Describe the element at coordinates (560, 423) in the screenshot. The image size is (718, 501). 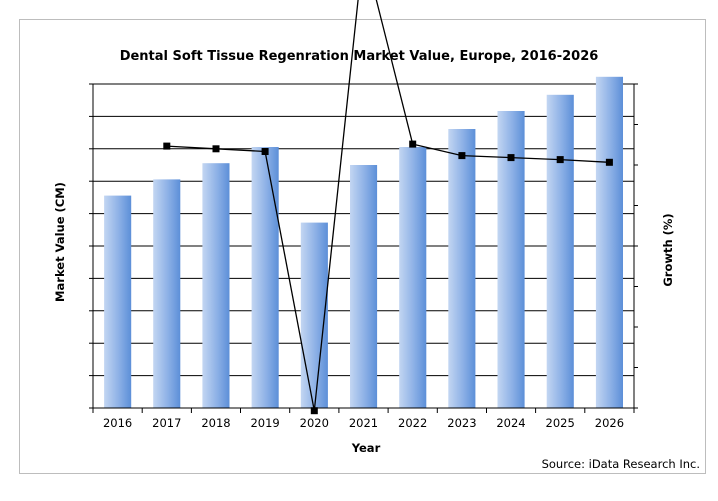
I see `x-tick-label: 2025` at that location.